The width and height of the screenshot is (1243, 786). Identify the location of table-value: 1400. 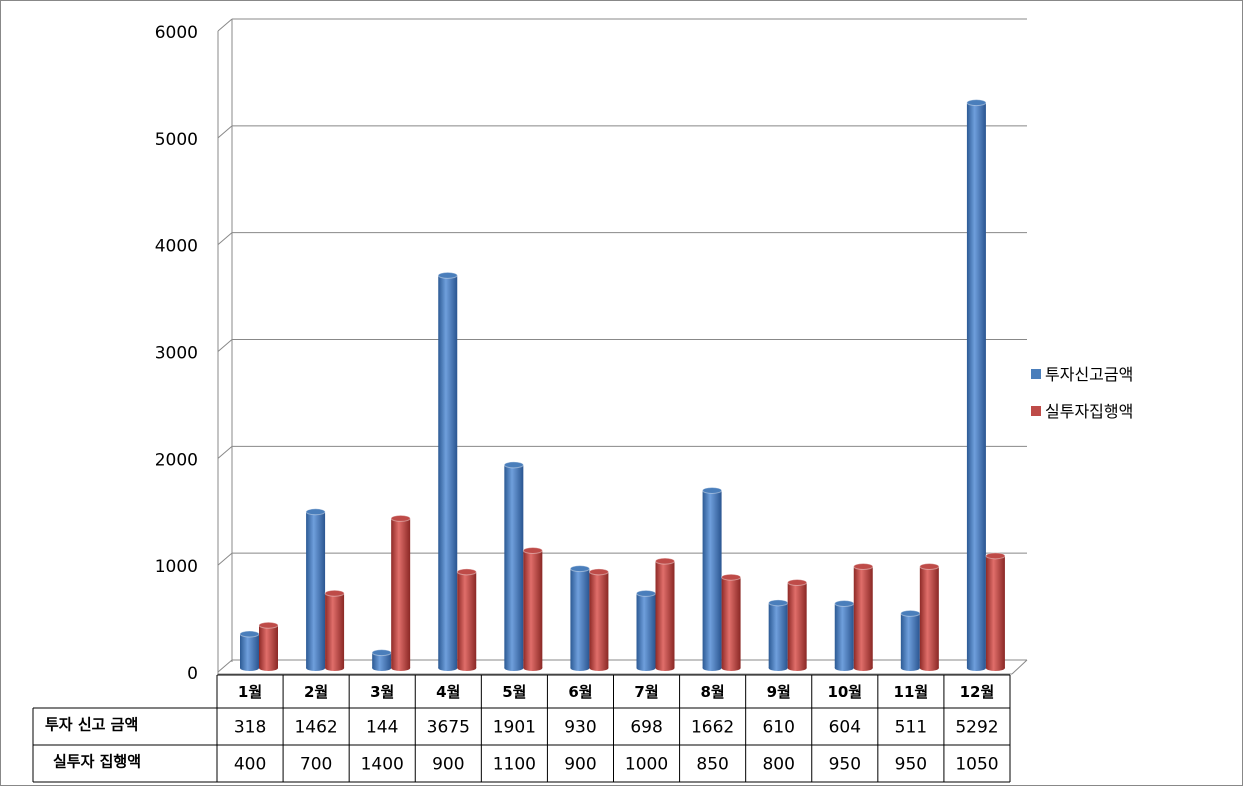
(382, 765).